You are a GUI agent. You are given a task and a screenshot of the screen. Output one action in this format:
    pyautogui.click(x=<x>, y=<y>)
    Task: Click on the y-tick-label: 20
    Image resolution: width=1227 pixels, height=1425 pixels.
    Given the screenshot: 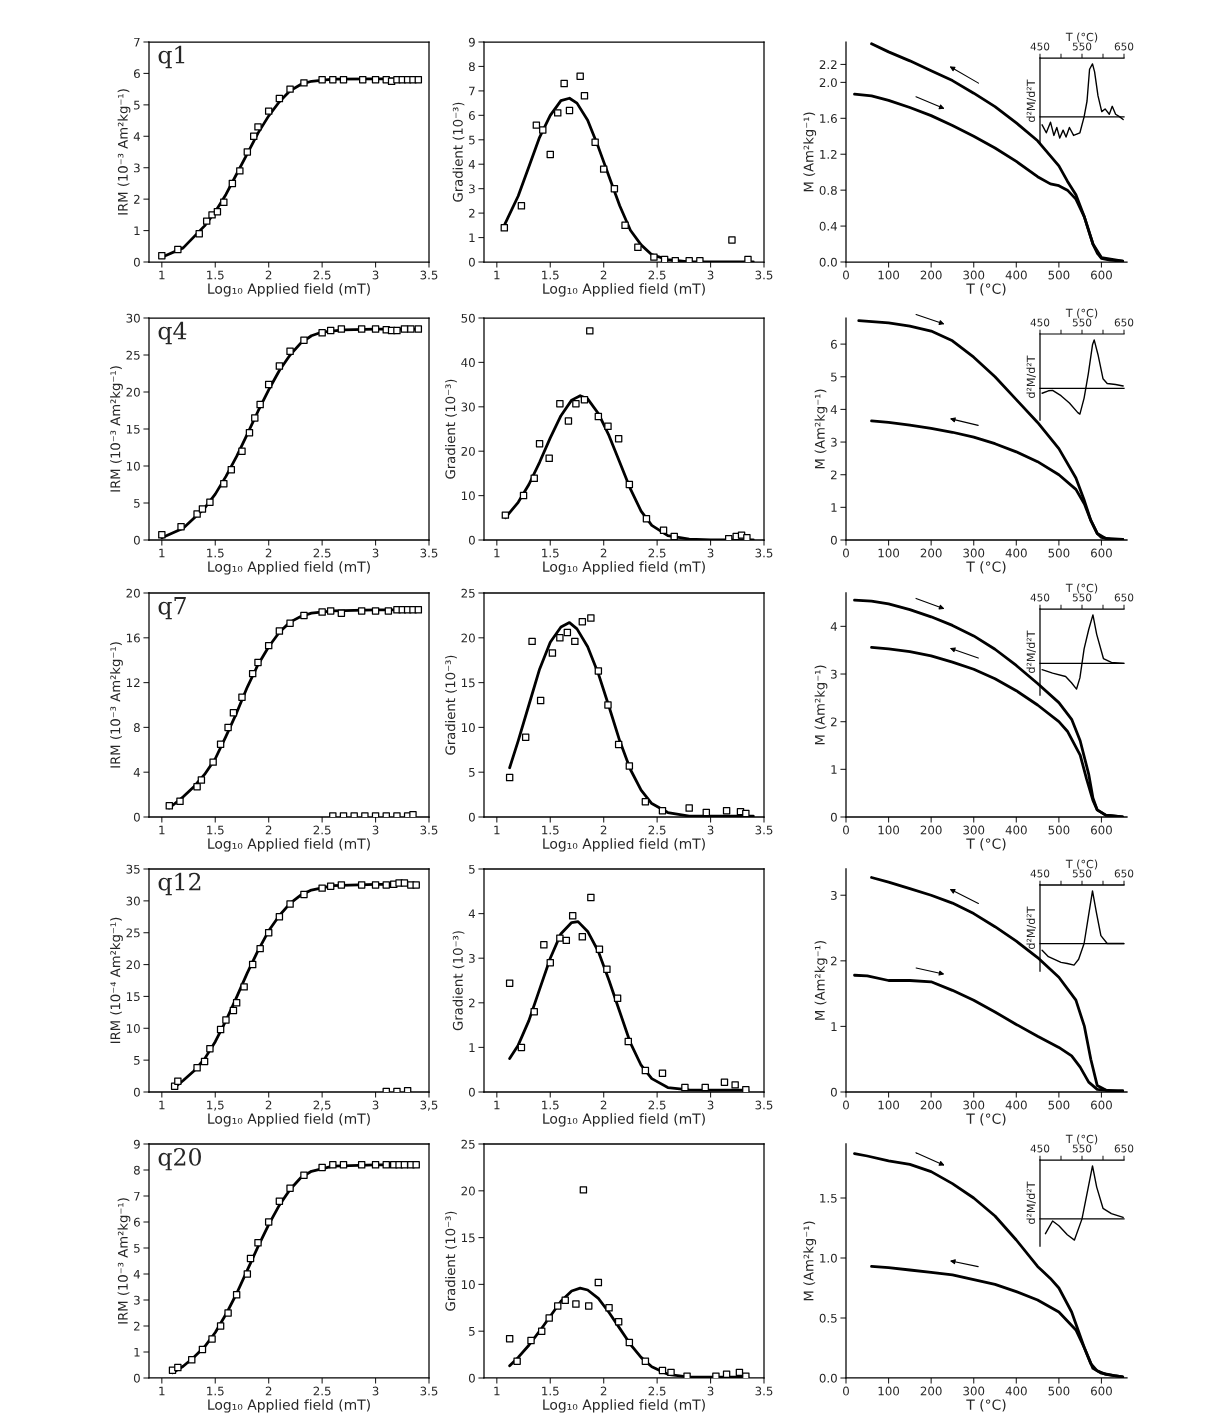 What is the action you would take?
    pyautogui.click(x=133, y=965)
    